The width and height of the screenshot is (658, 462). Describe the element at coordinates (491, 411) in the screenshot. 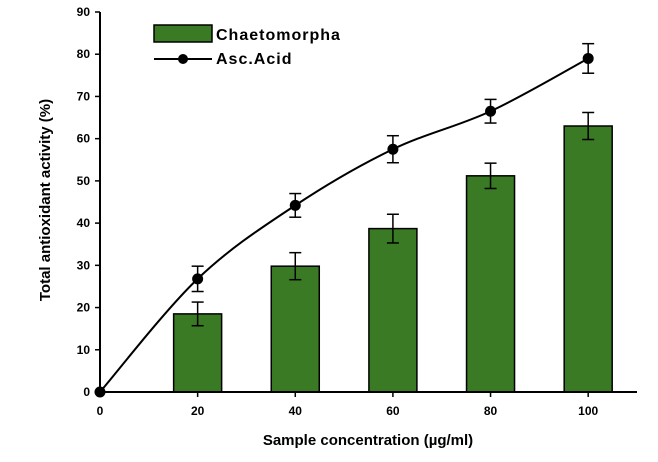

I see `x-tick-label: 80` at that location.